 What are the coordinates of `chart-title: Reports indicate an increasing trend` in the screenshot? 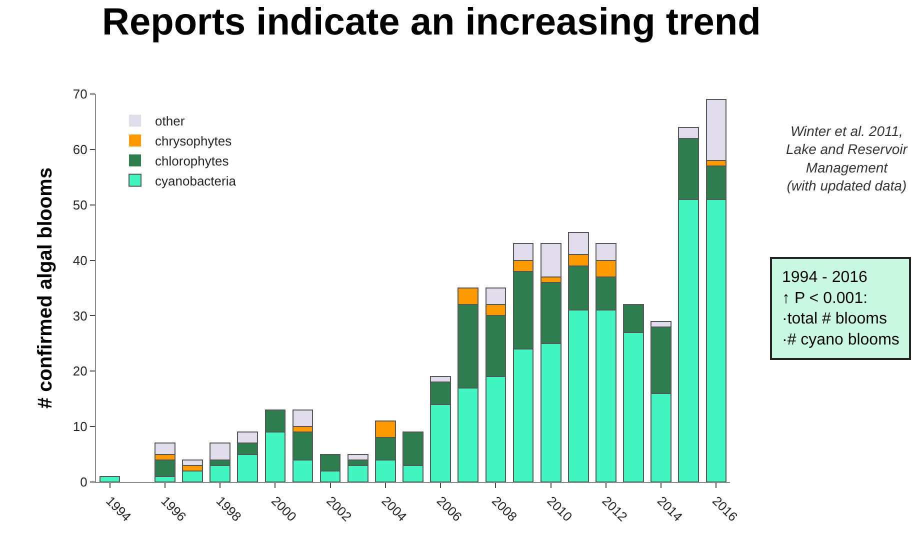 It's located at (431, 23).